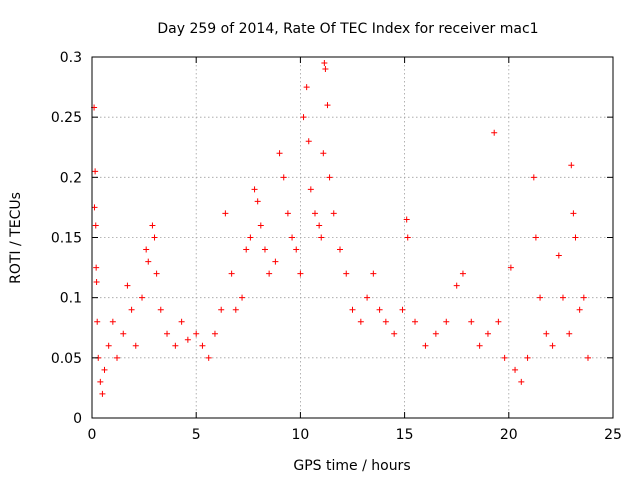  I want to click on x-tick-label: 0, so click(92, 435).